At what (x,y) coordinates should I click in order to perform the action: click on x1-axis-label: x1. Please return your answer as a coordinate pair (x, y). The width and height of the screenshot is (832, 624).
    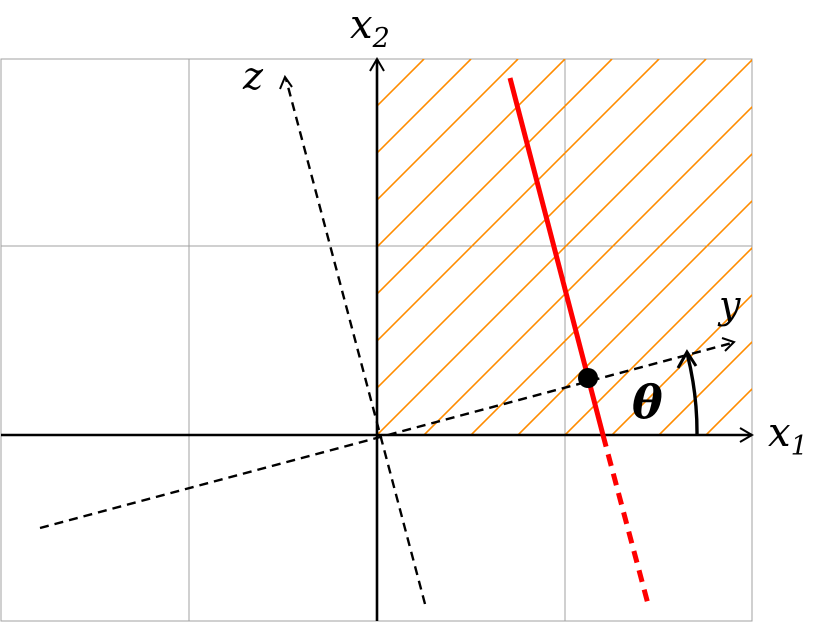
    Looking at the image, I should click on (788, 436).